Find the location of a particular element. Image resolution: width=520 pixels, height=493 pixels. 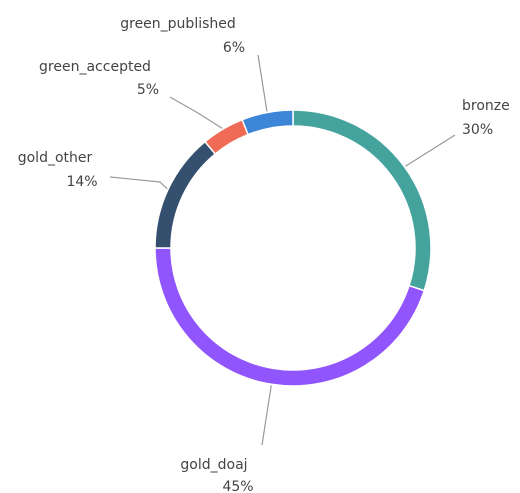

segment-value-label: 30% is located at coordinates (477, 130).